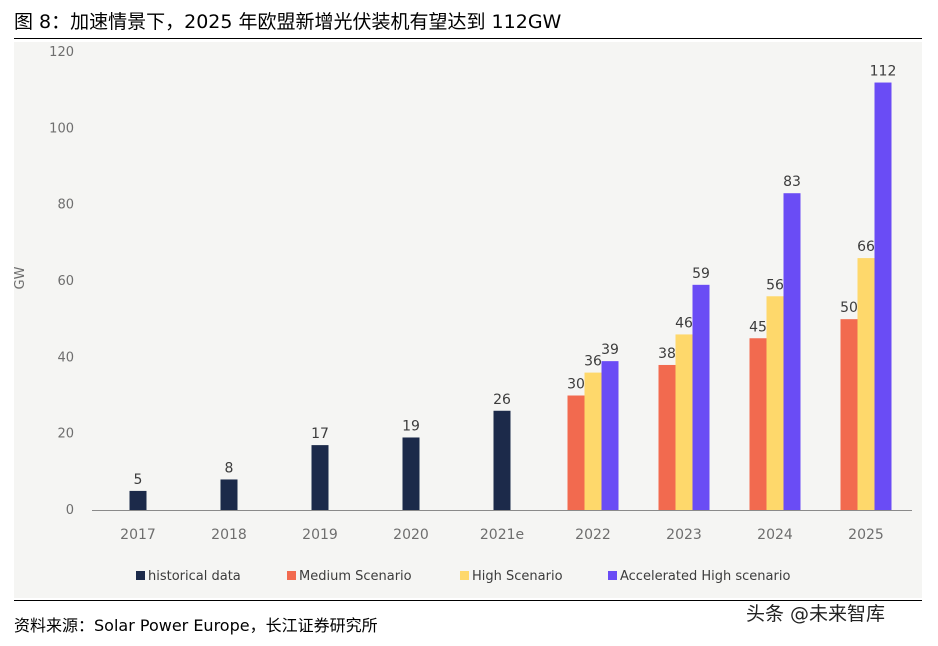 The height and width of the screenshot is (646, 938). Describe the element at coordinates (61, 128) in the screenshot. I see `y-tick-label: 100` at that location.